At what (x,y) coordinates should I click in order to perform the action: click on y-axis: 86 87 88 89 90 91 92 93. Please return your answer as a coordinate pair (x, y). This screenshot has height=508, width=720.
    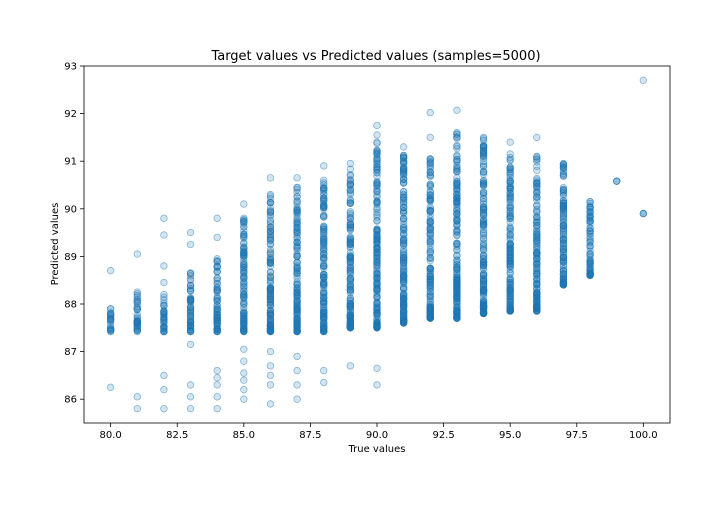
    Looking at the image, I should click on (74, 234).